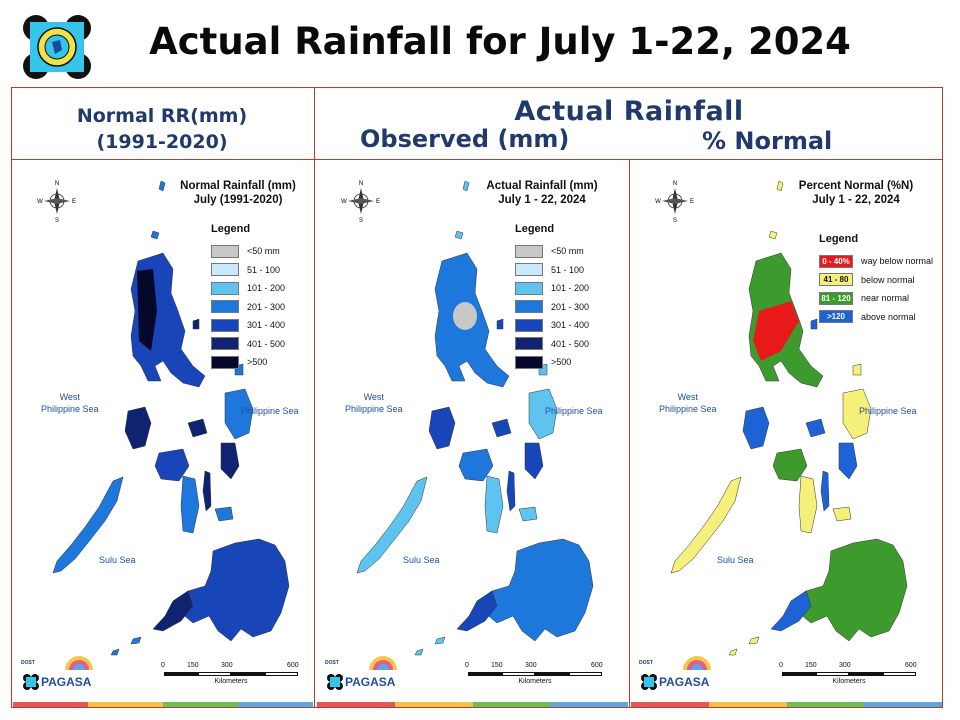 Image resolution: width=960 pixels, height=720 pixels. What do you see at coordinates (419, 652) in the screenshot?
I see `tawi-island` at bounding box center [419, 652].